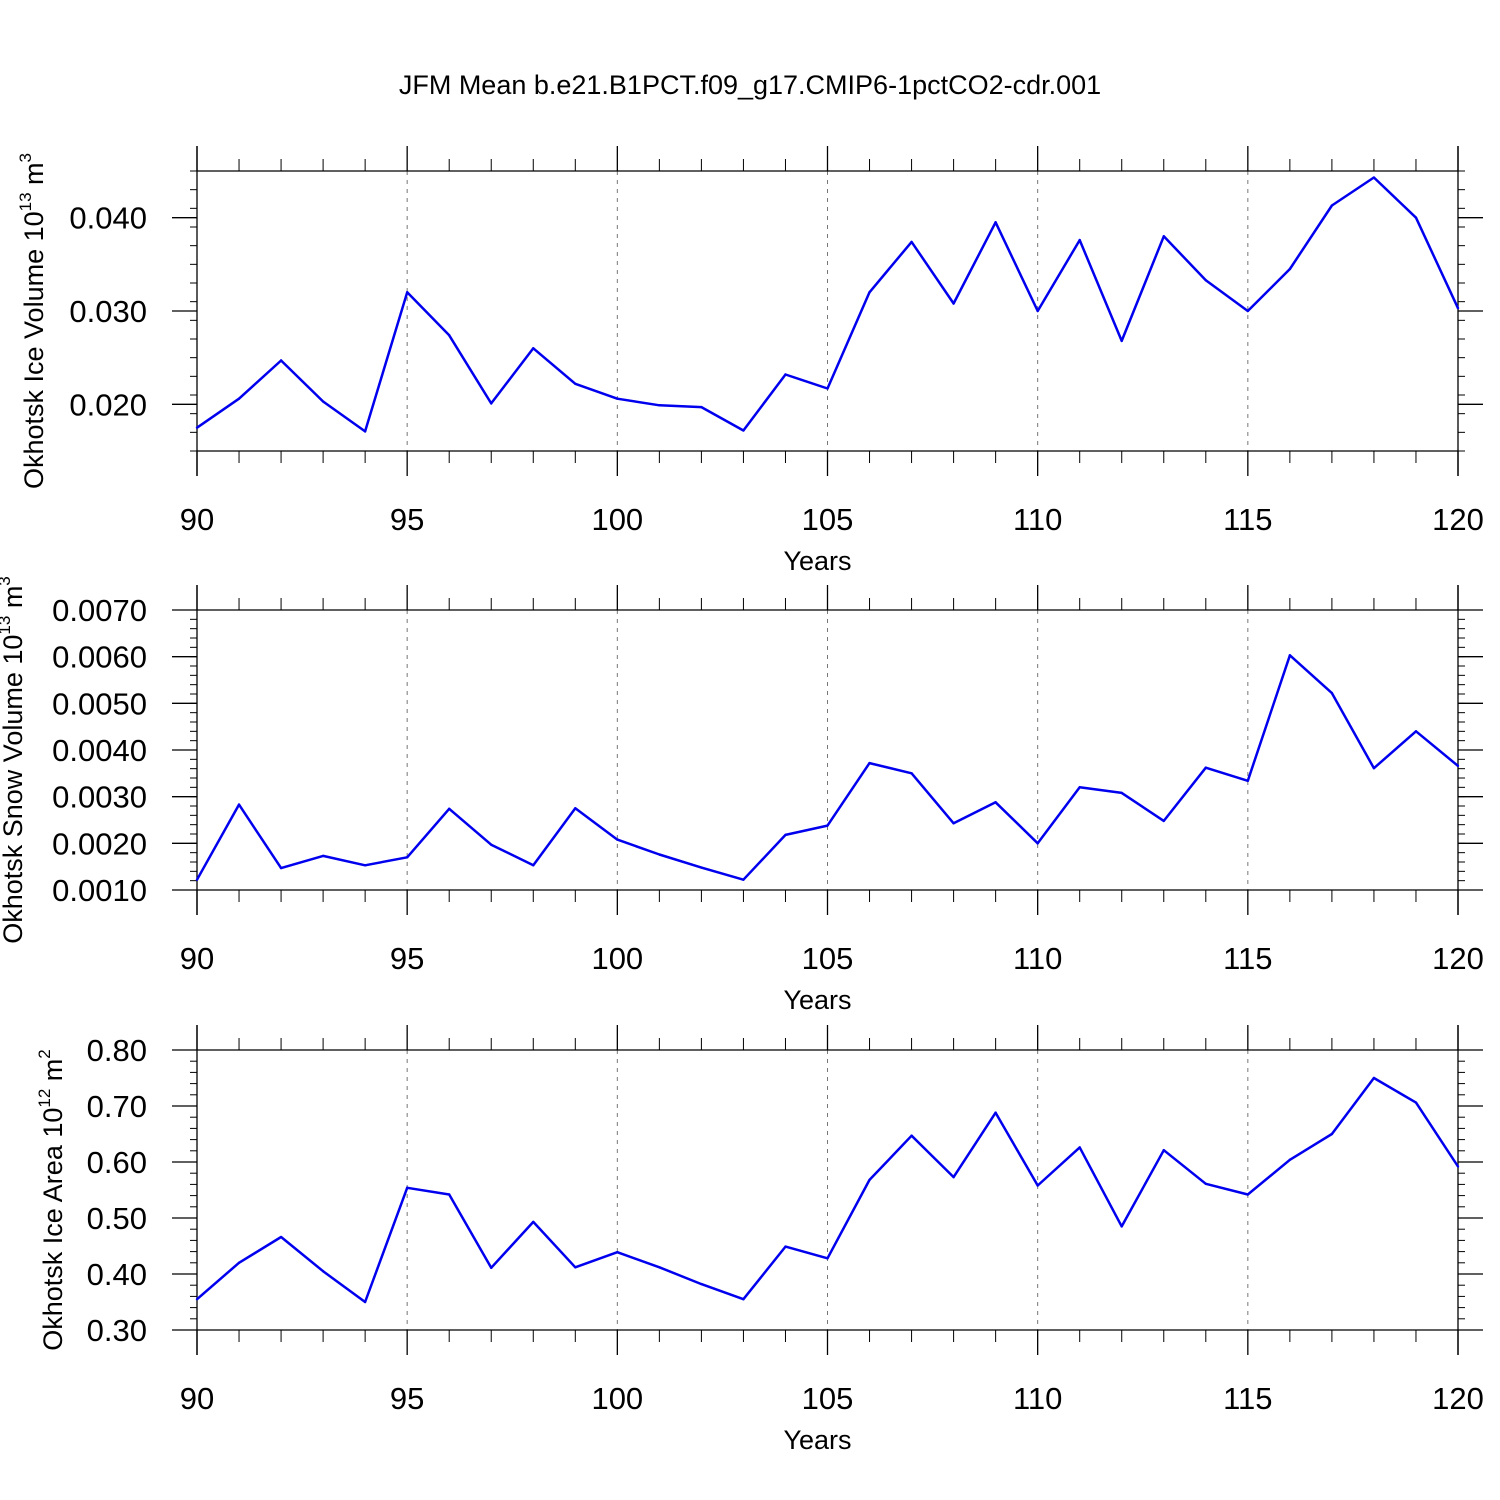 The width and height of the screenshot is (1500, 1500). What do you see at coordinates (108, 218) in the screenshot?
I see `y-tick-label: 0.040` at bounding box center [108, 218].